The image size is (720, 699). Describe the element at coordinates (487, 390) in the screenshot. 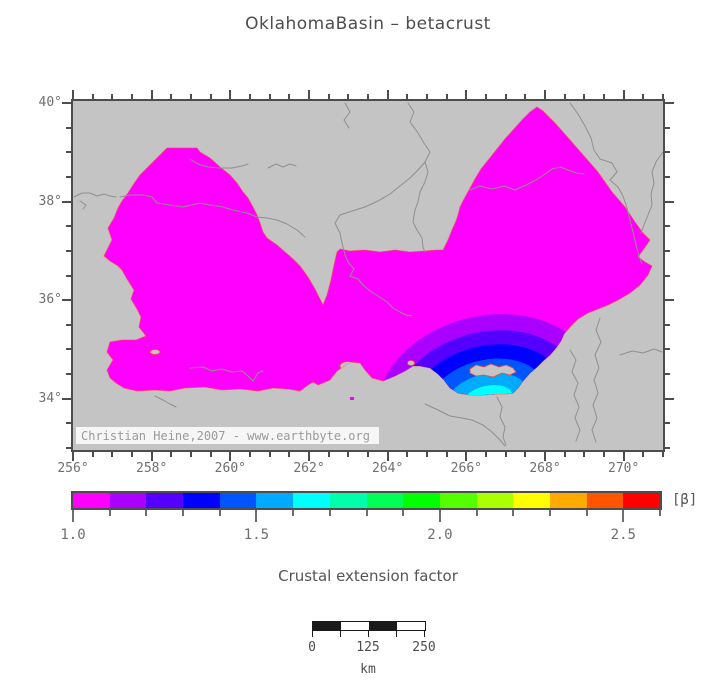

I see `contour-band-cyan` at that location.